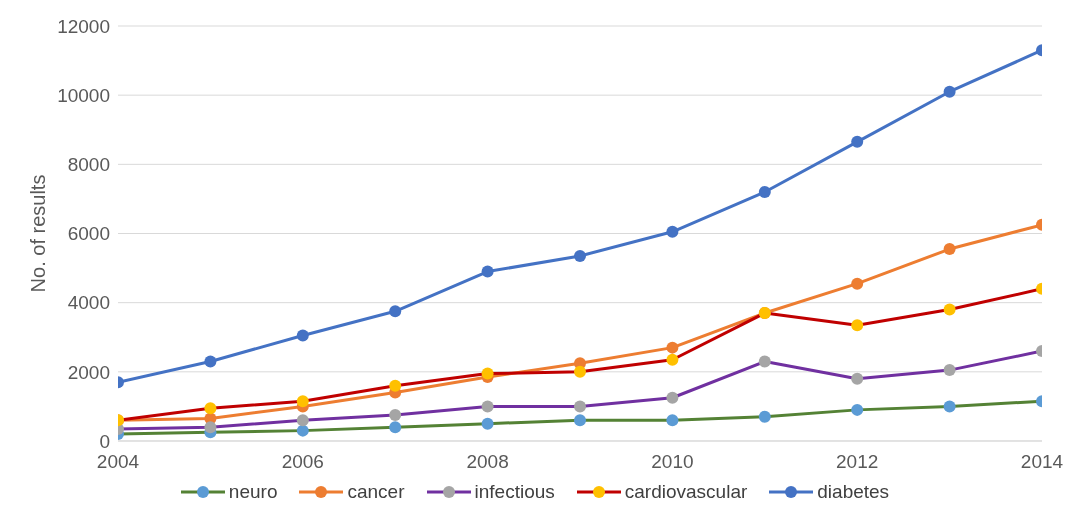 The image size is (1092, 517). Describe the element at coordinates (88, 372) in the screenshot. I see `y-tick-label: 2000` at that location.